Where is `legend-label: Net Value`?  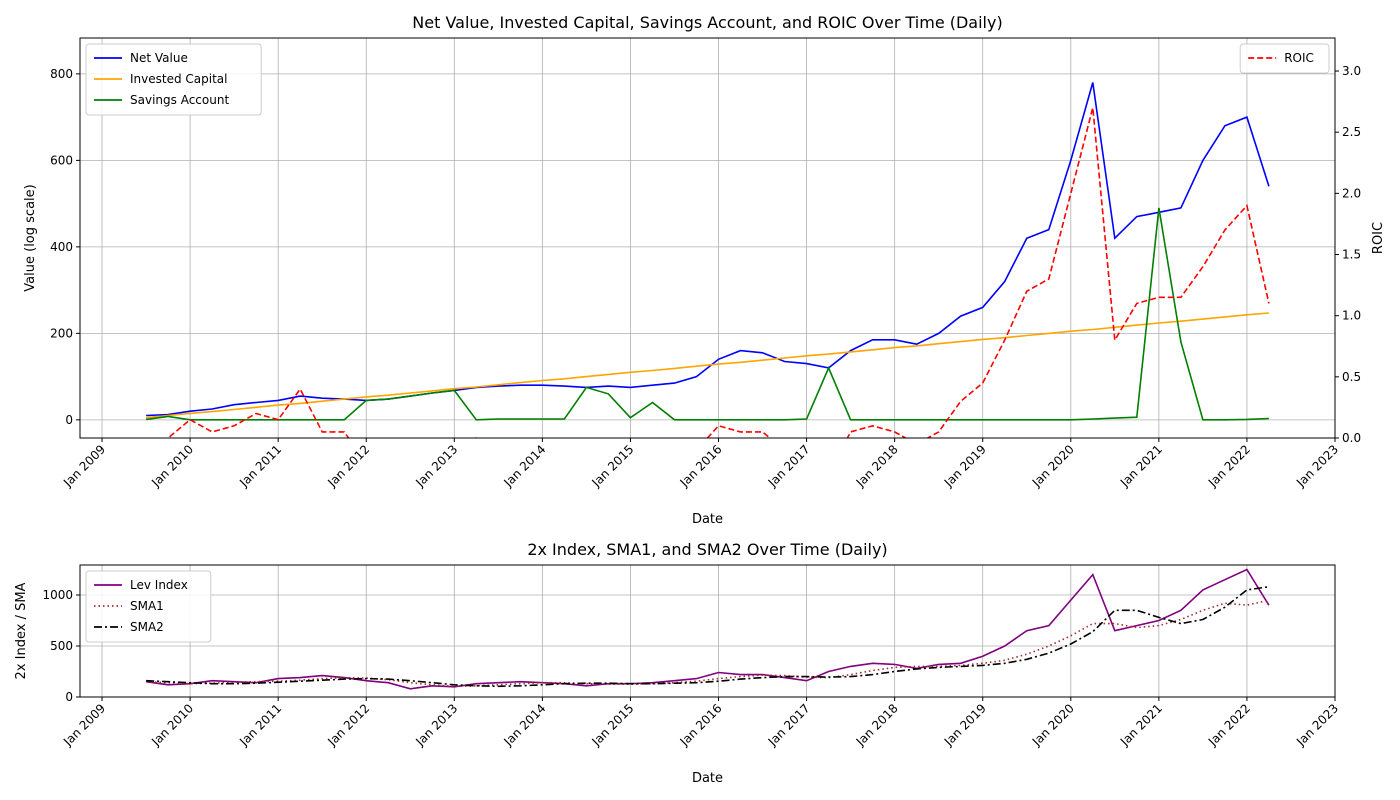 legend-label: Net Value is located at coordinates (159, 58).